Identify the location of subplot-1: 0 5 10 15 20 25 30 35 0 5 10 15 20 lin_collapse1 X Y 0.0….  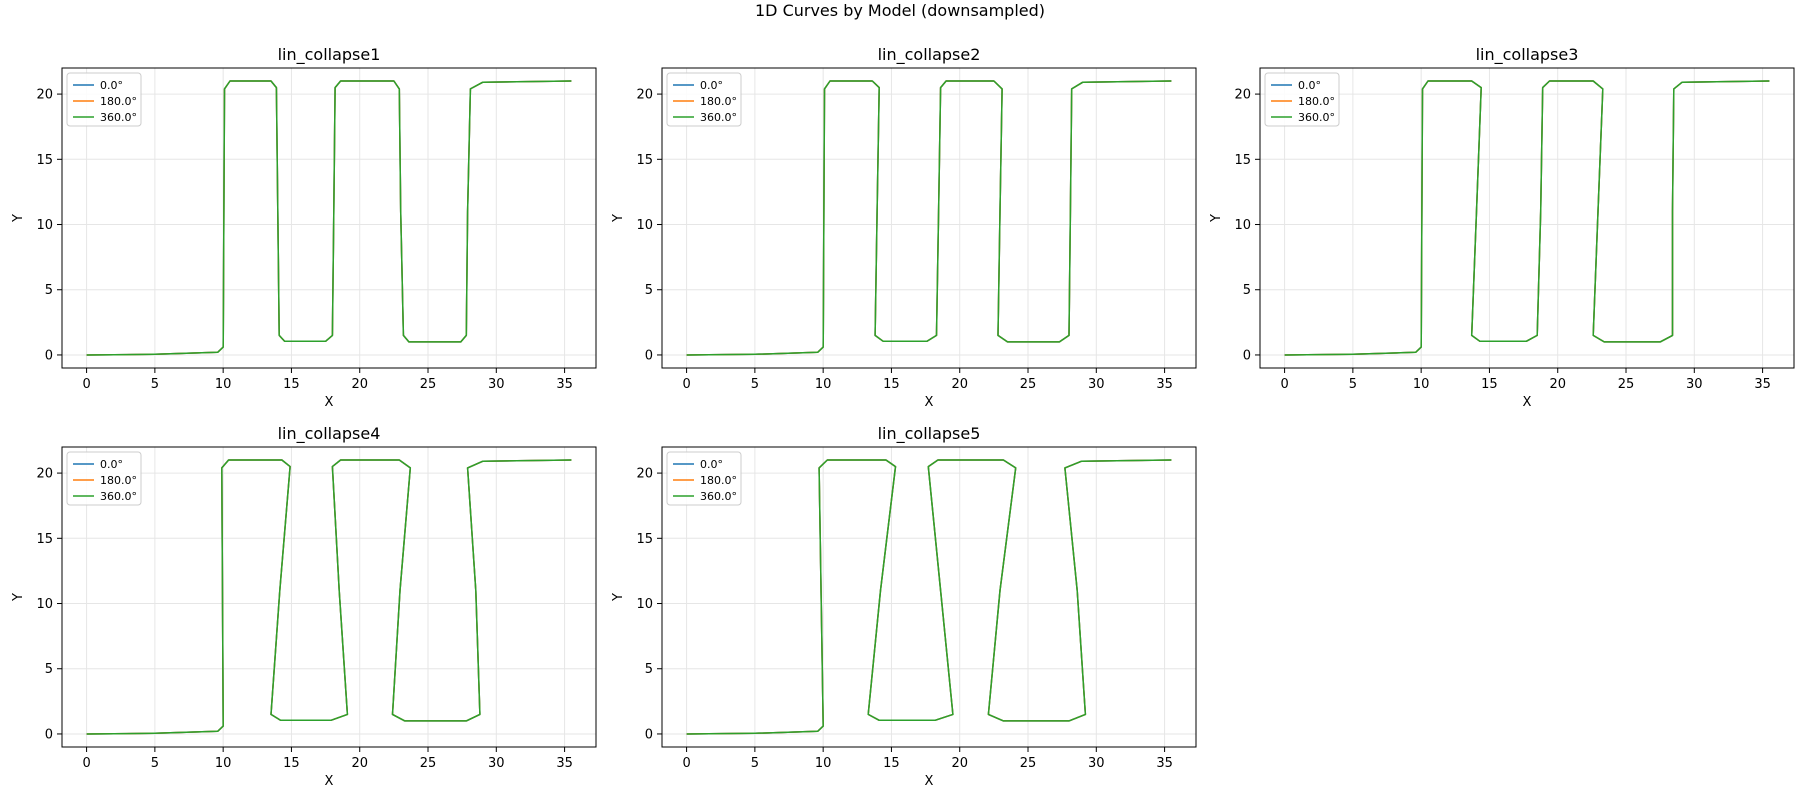
(304, 227).